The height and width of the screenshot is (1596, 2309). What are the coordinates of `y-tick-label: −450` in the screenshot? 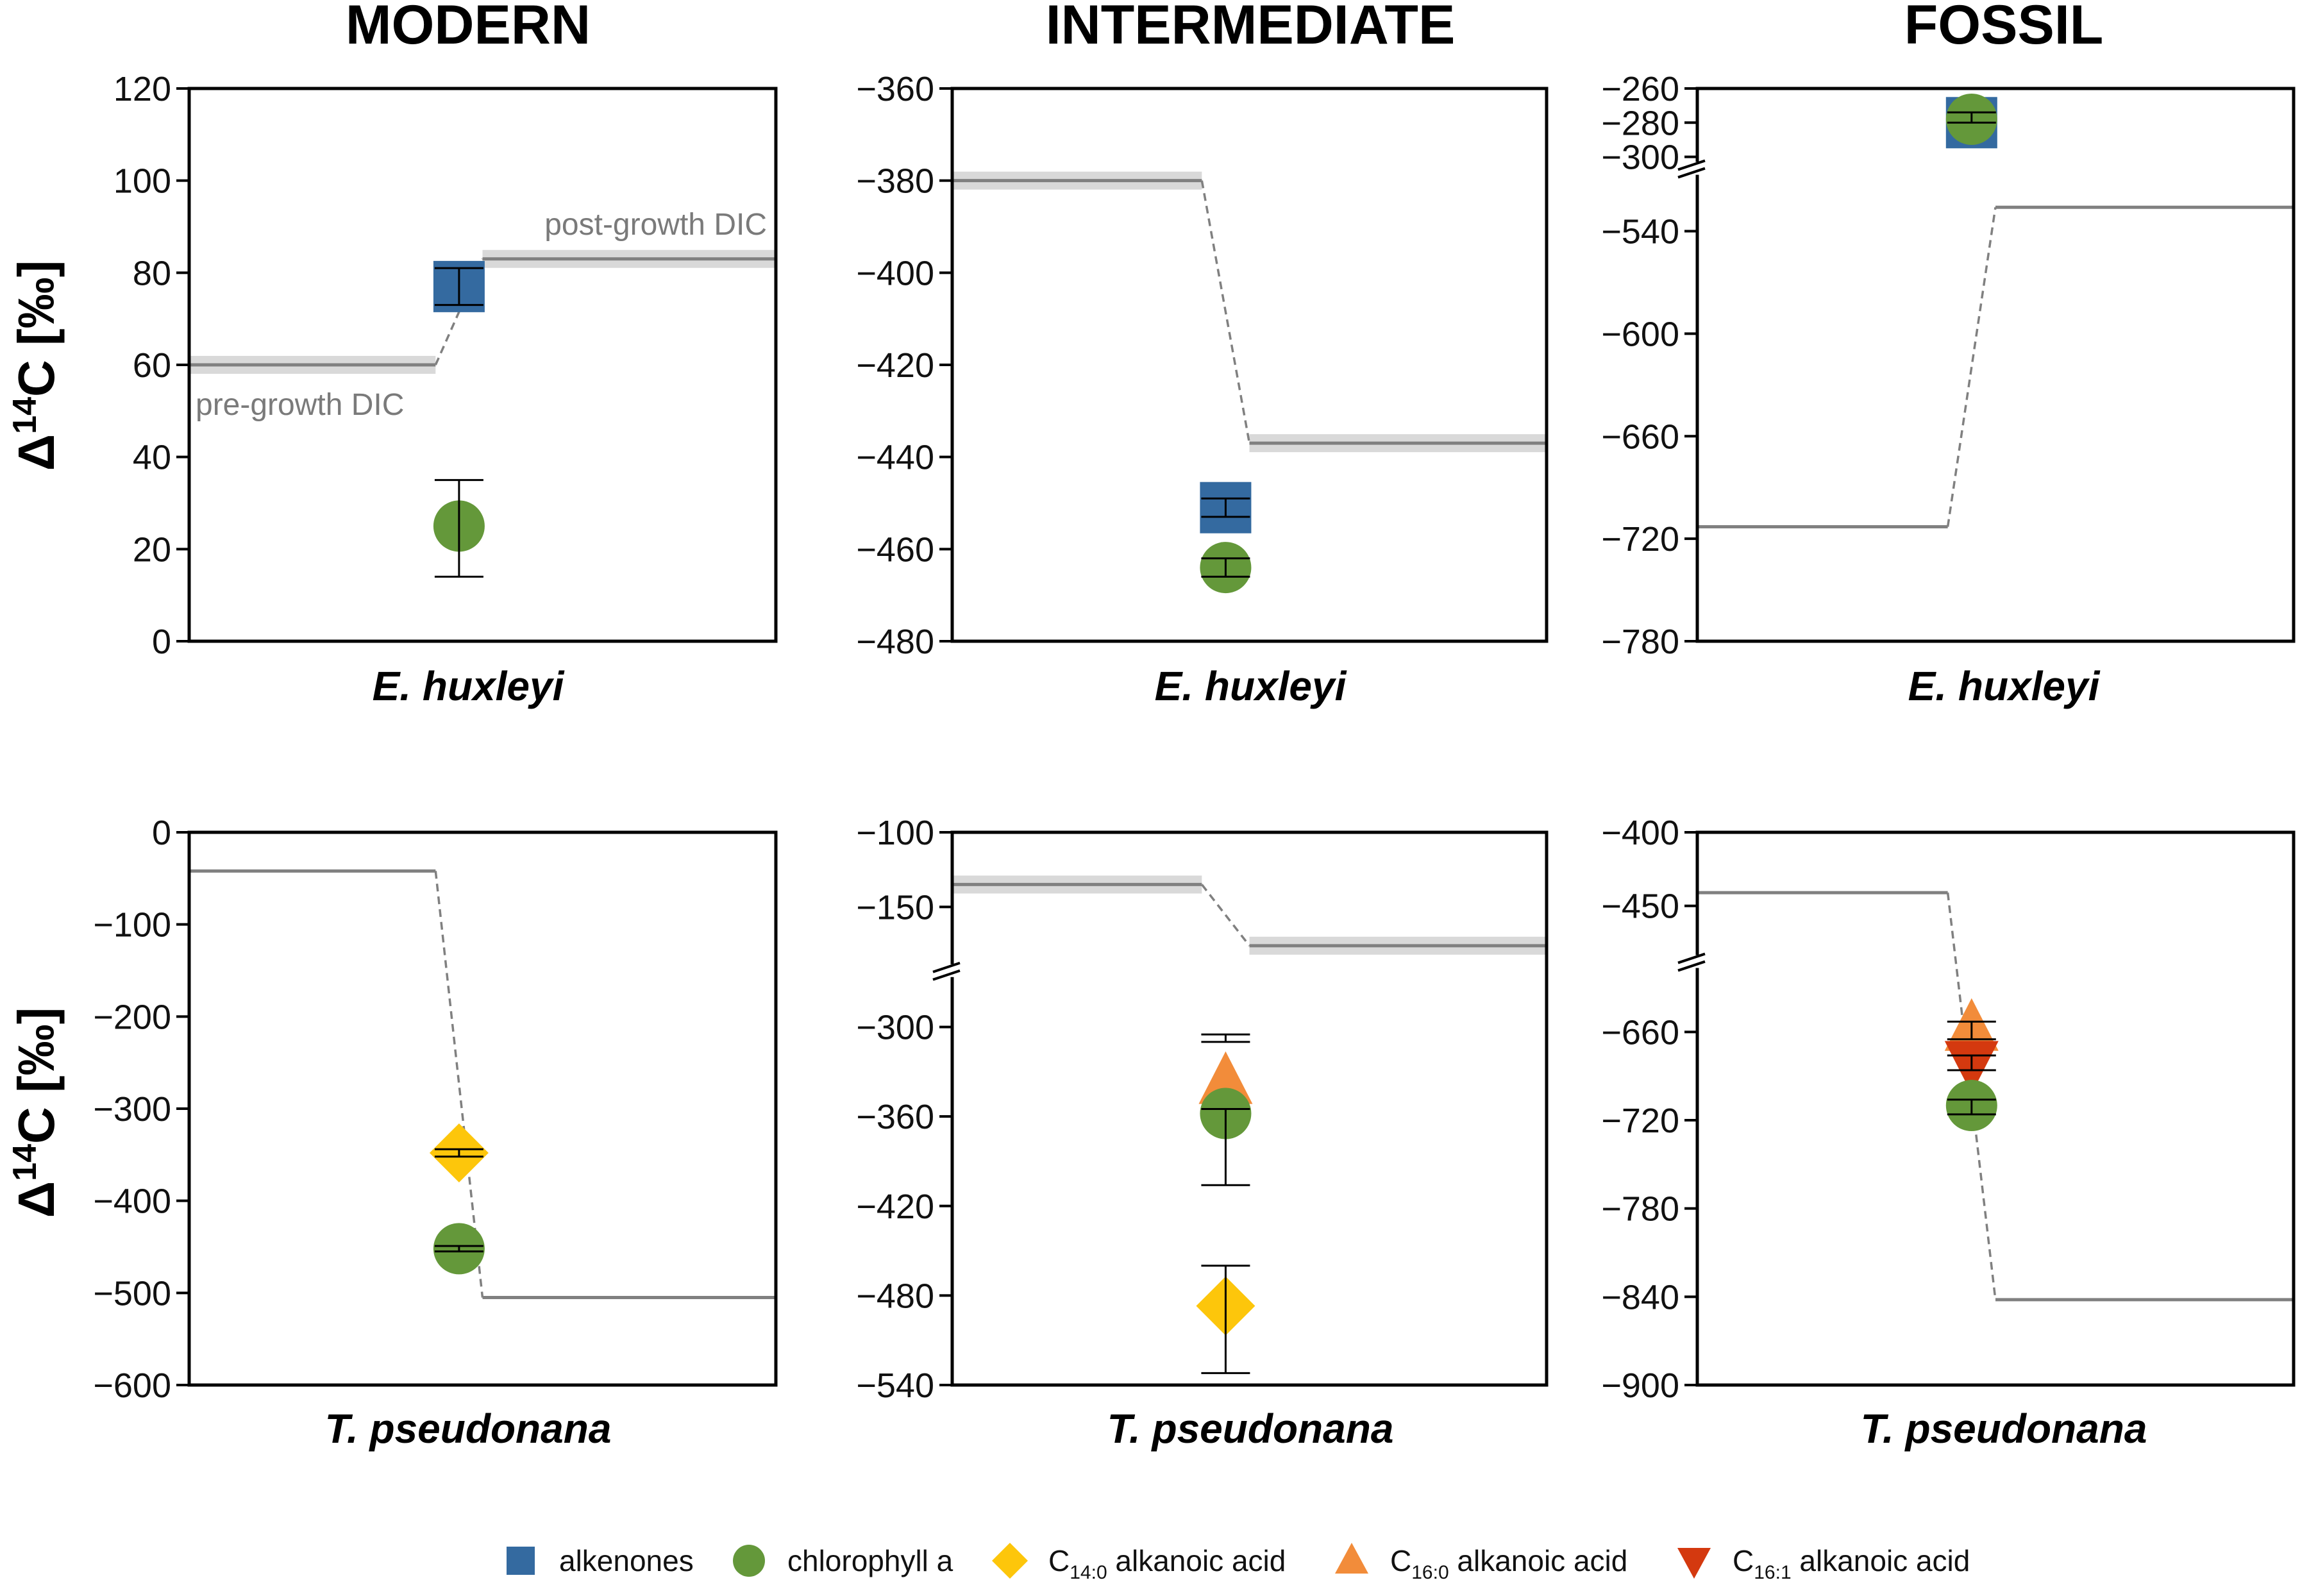 It's located at (1640, 906).